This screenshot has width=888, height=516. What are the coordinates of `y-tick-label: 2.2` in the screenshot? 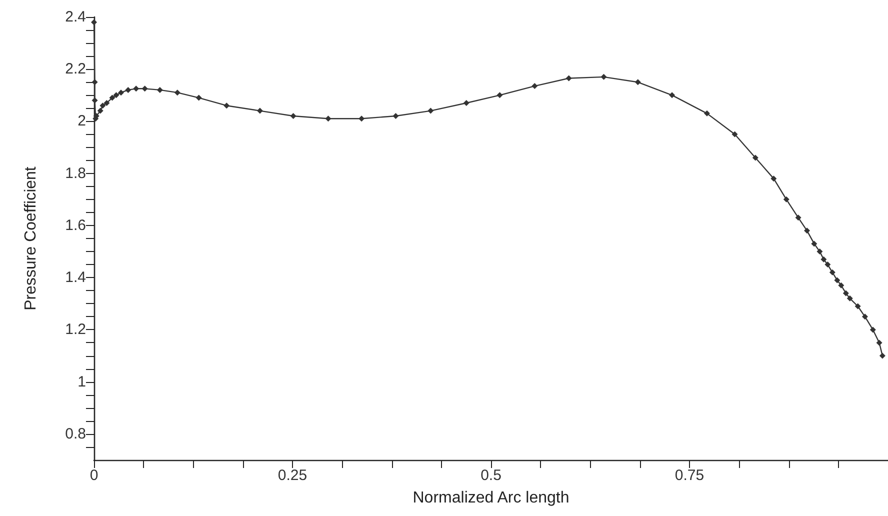 It's located at (75, 69).